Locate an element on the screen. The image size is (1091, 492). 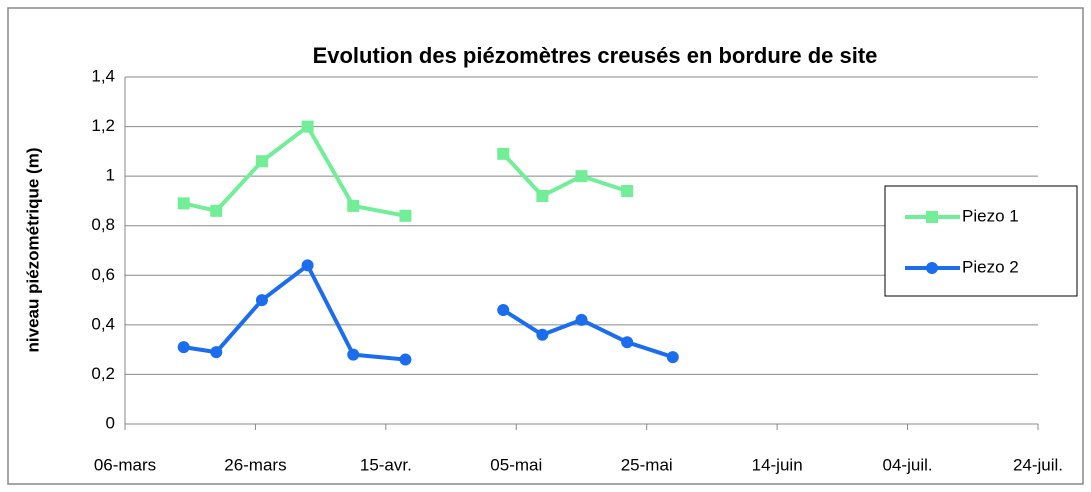
y-tick-label: 0,2 is located at coordinates (103, 373).